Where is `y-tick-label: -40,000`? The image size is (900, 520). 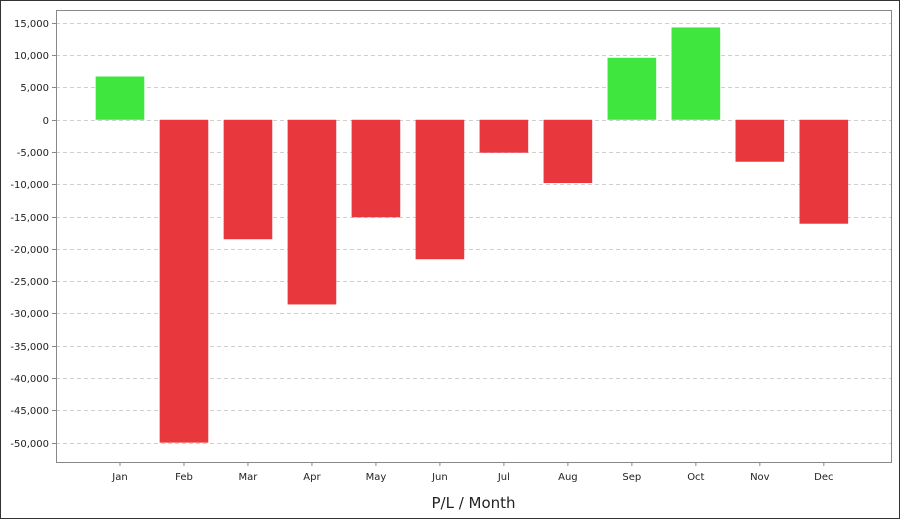 y-tick-label: -40,000 is located at coordinates (29, 379).